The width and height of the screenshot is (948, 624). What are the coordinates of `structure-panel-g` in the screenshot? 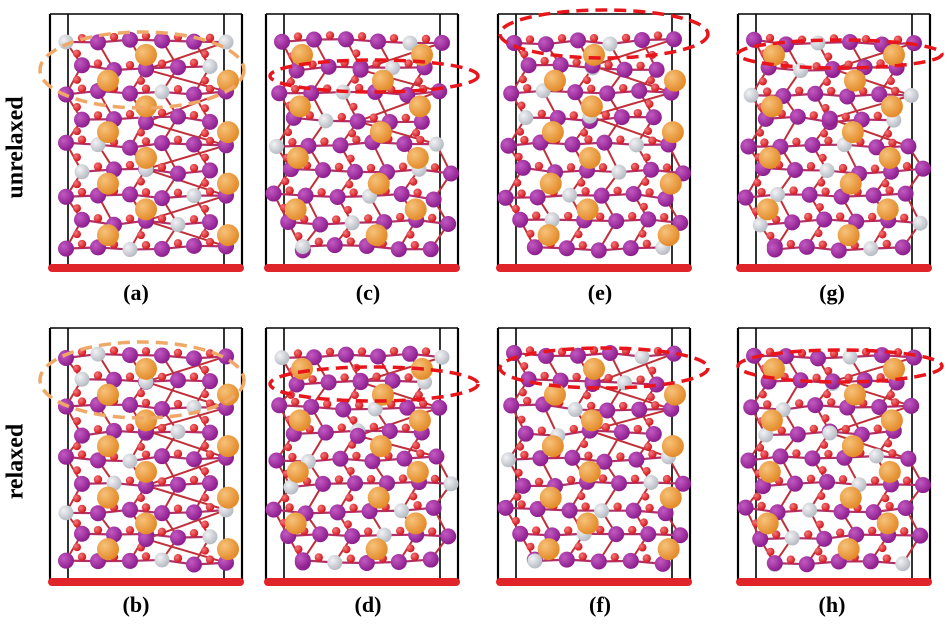 It's located at (840, 142).